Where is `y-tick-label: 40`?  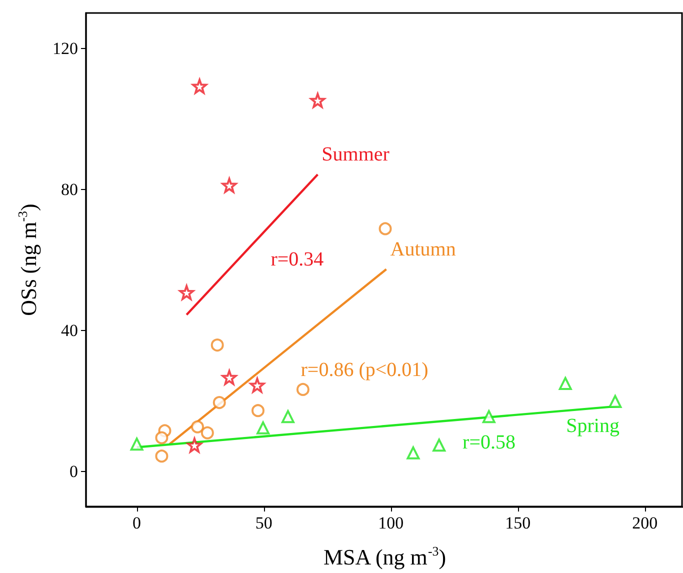 y-tick-label: 40 is located at coordinates (69, 330).